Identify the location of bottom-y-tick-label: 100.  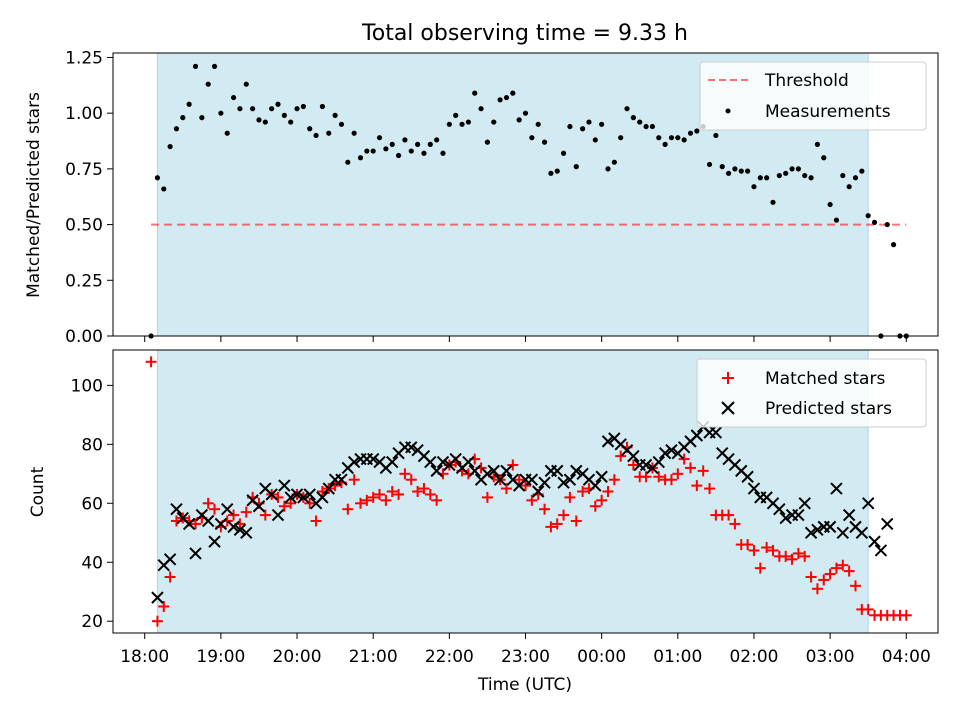
(87, 386).